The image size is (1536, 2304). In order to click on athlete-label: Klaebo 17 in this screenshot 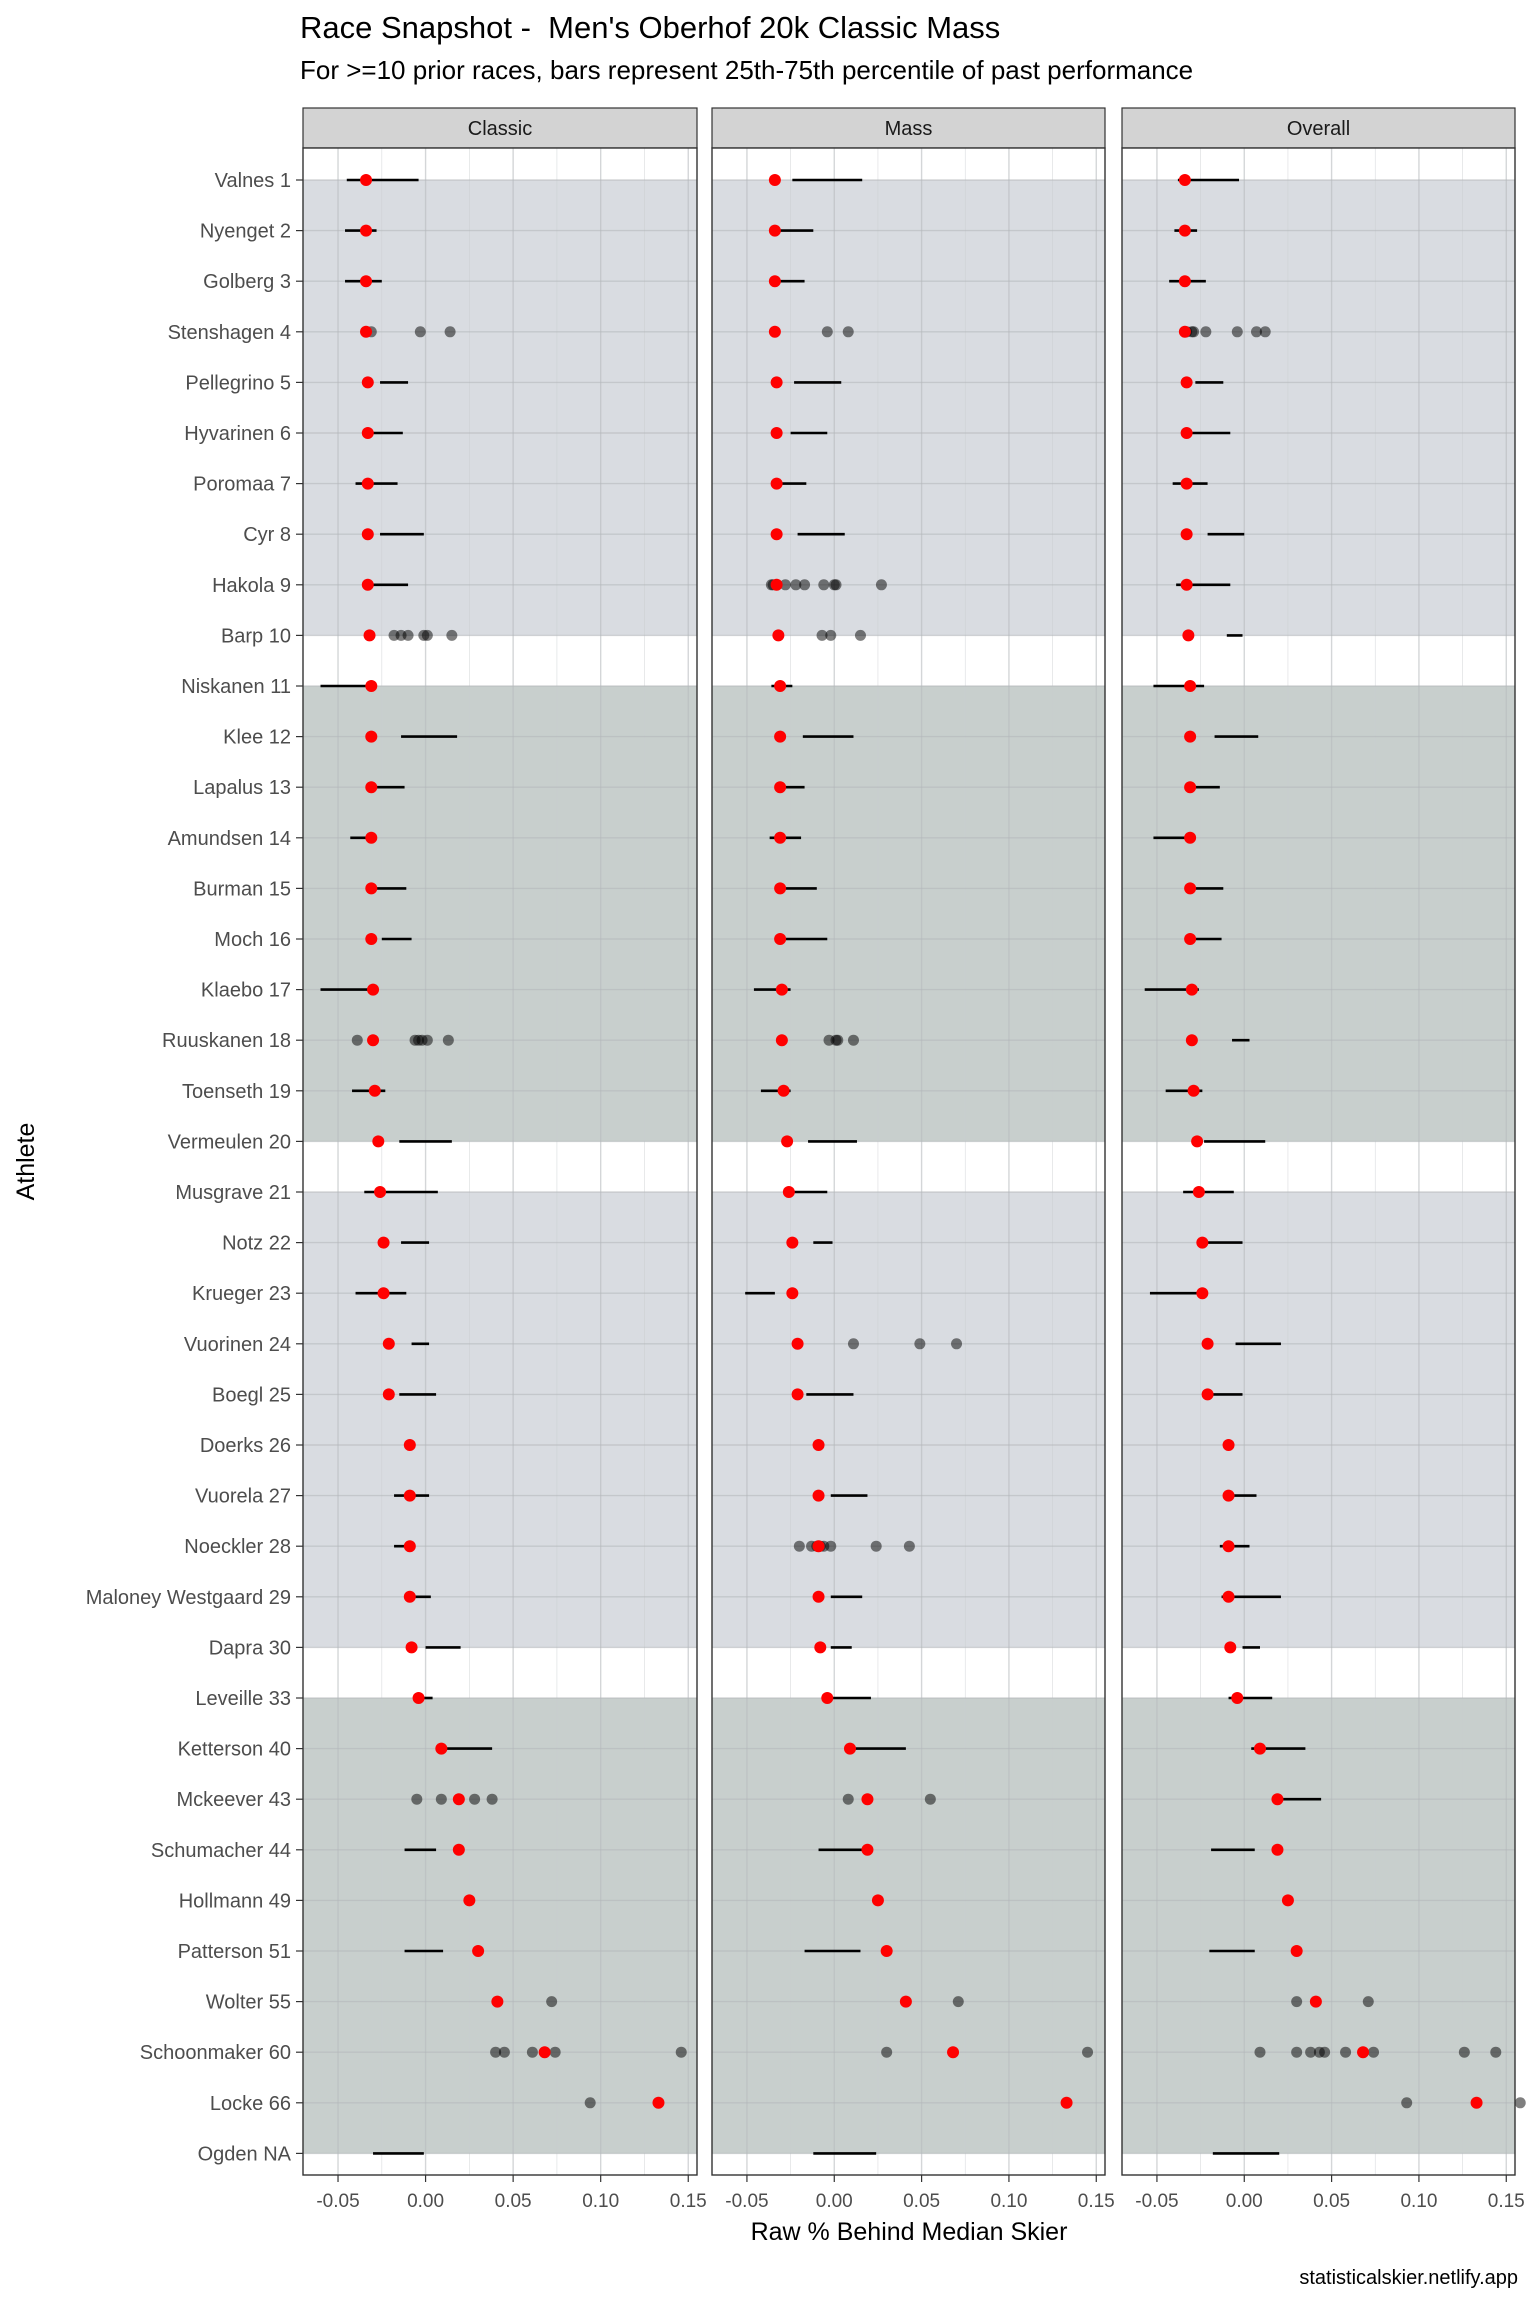, I will do `click(246, 991)`.